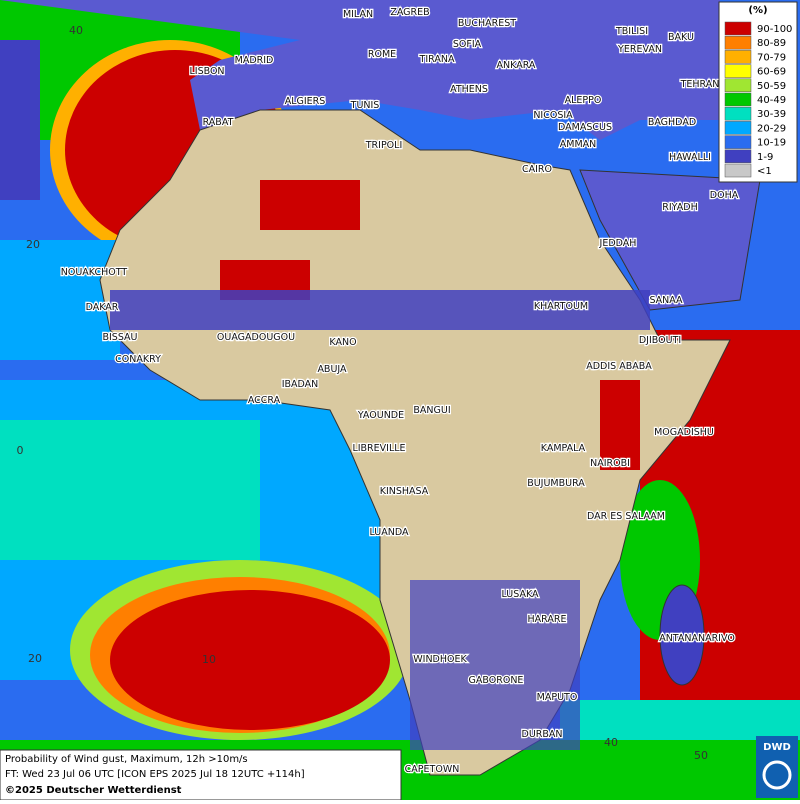  What do you see at coordinates (583, 100) in the screenshot?
I see `city-label: ALEPPO` at bounding box center [583, 100].